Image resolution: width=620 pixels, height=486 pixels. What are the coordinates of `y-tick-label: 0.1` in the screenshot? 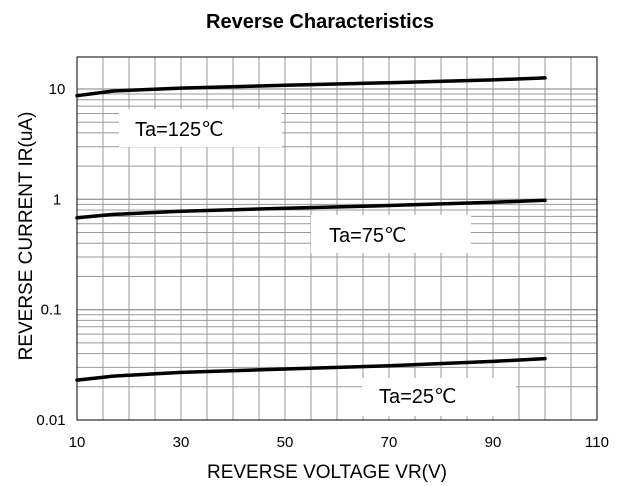 It's located at (51, 310).